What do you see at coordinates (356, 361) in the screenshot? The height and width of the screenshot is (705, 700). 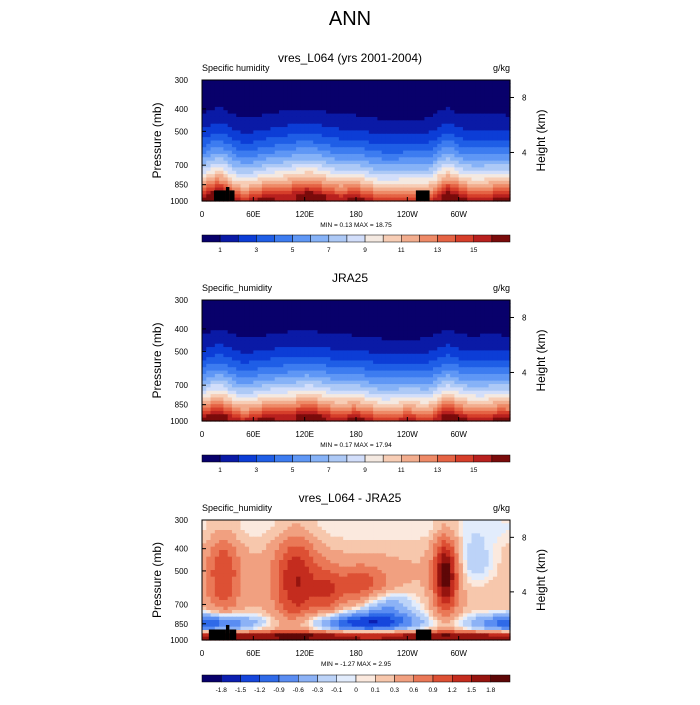 I see `heatmap-field` at bounding box center [356, 361].